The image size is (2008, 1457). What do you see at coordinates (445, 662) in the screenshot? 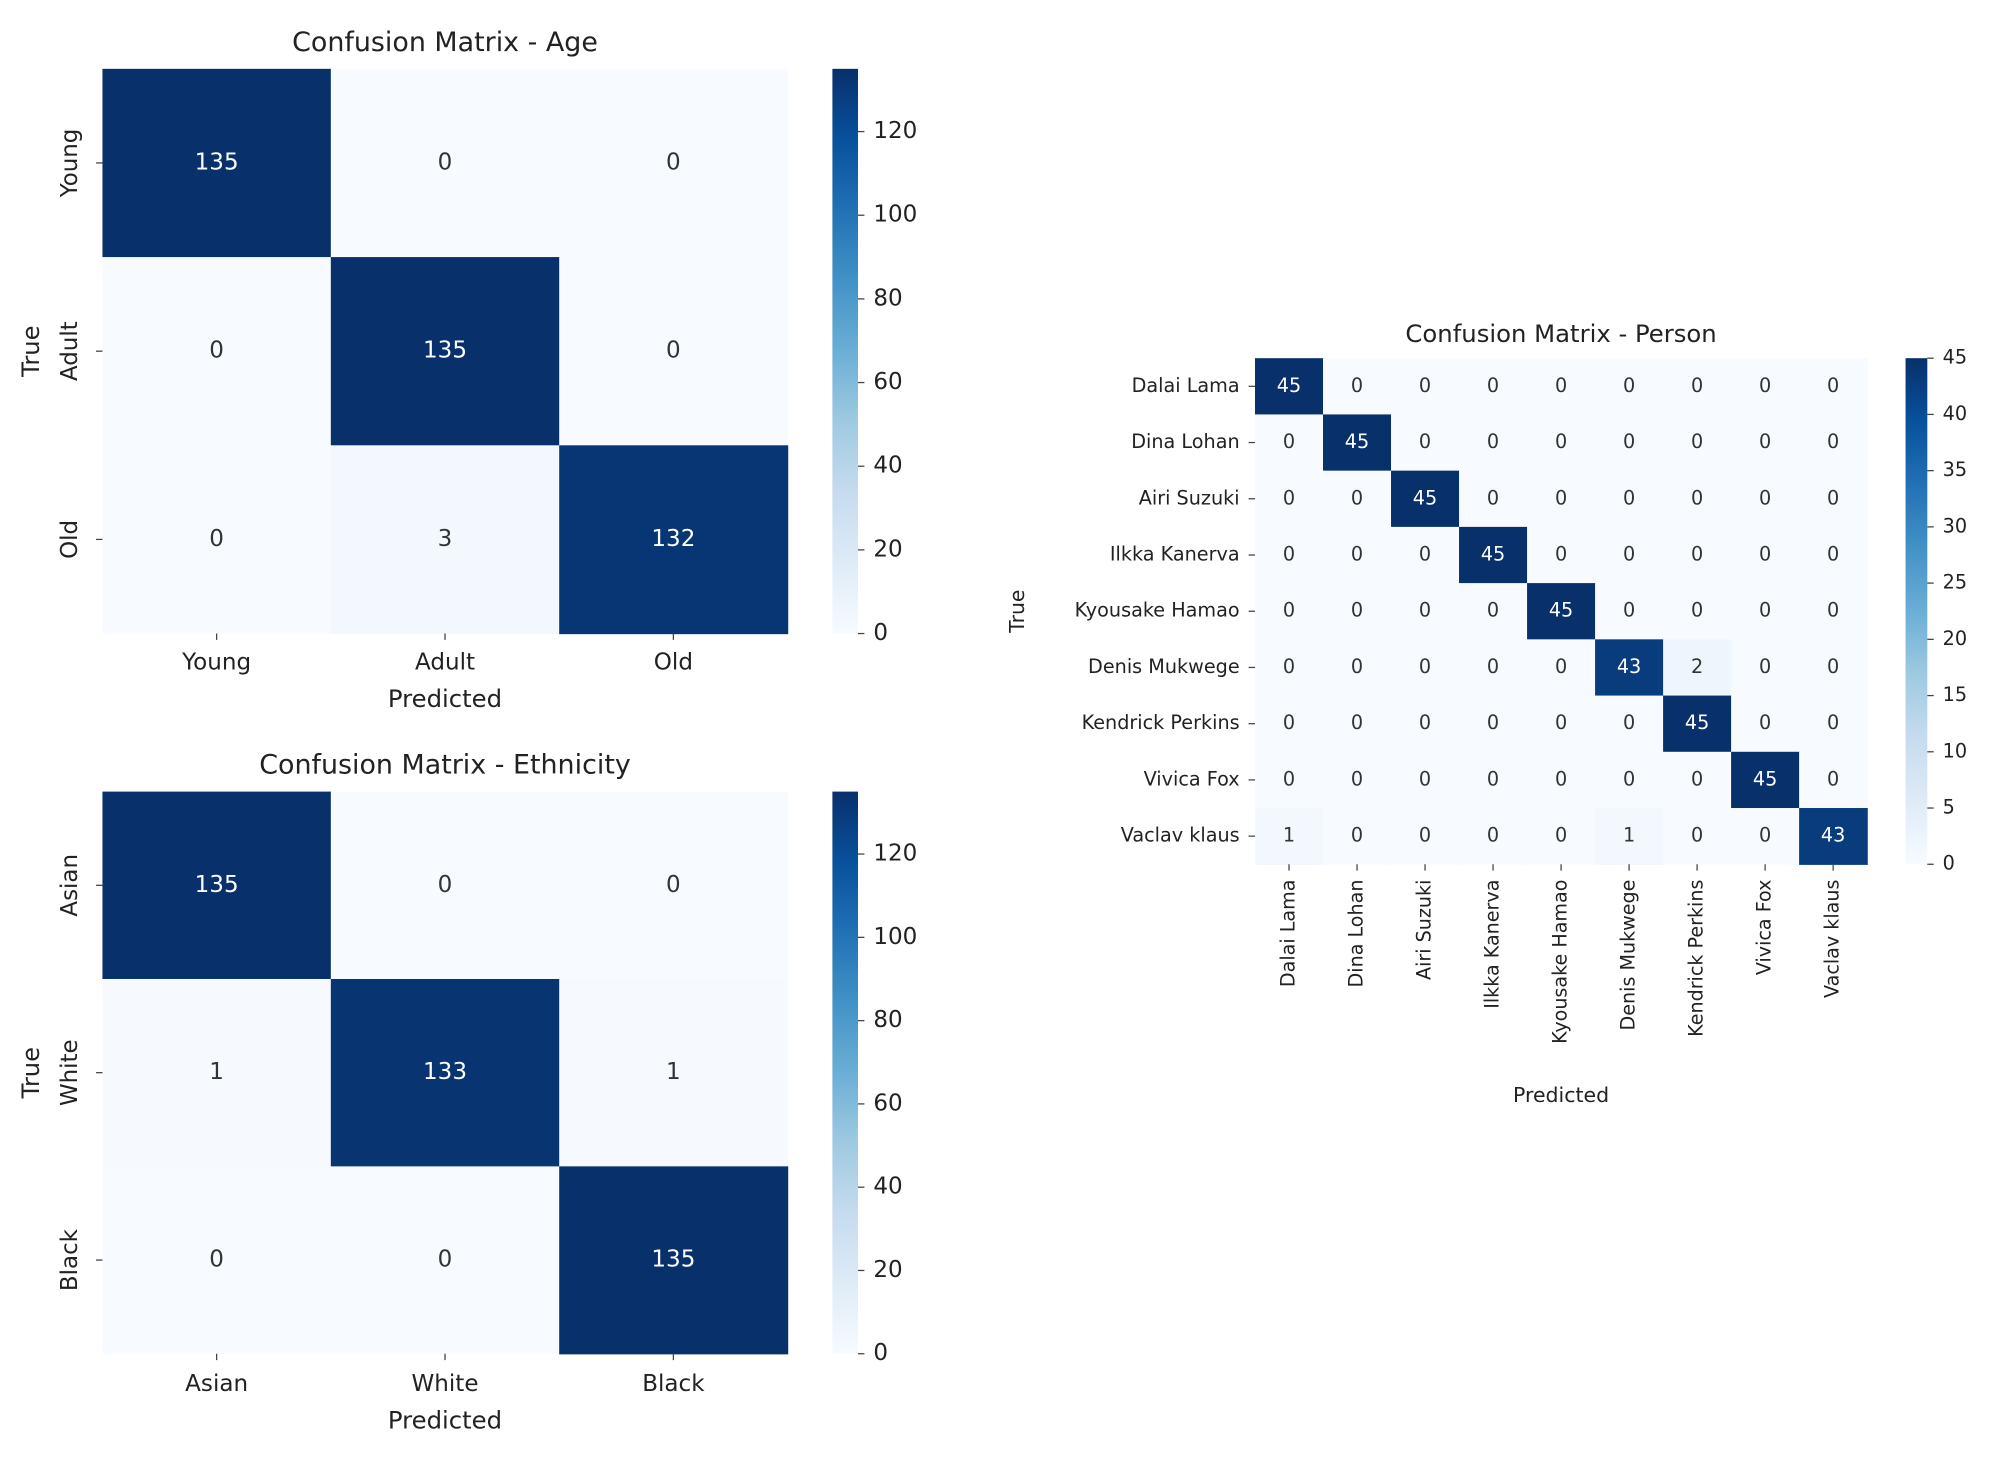
I see `x-tick-label: Adult` at bounding box center [445, 662].